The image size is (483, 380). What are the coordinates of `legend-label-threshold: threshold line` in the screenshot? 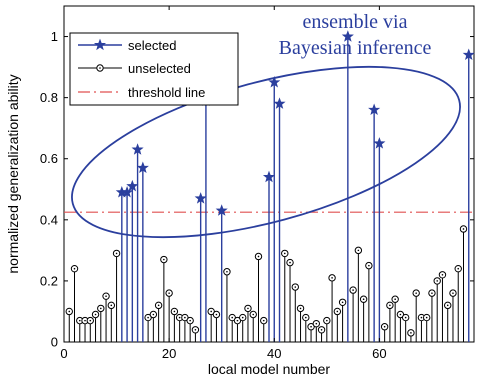 It's located at (166, 92).